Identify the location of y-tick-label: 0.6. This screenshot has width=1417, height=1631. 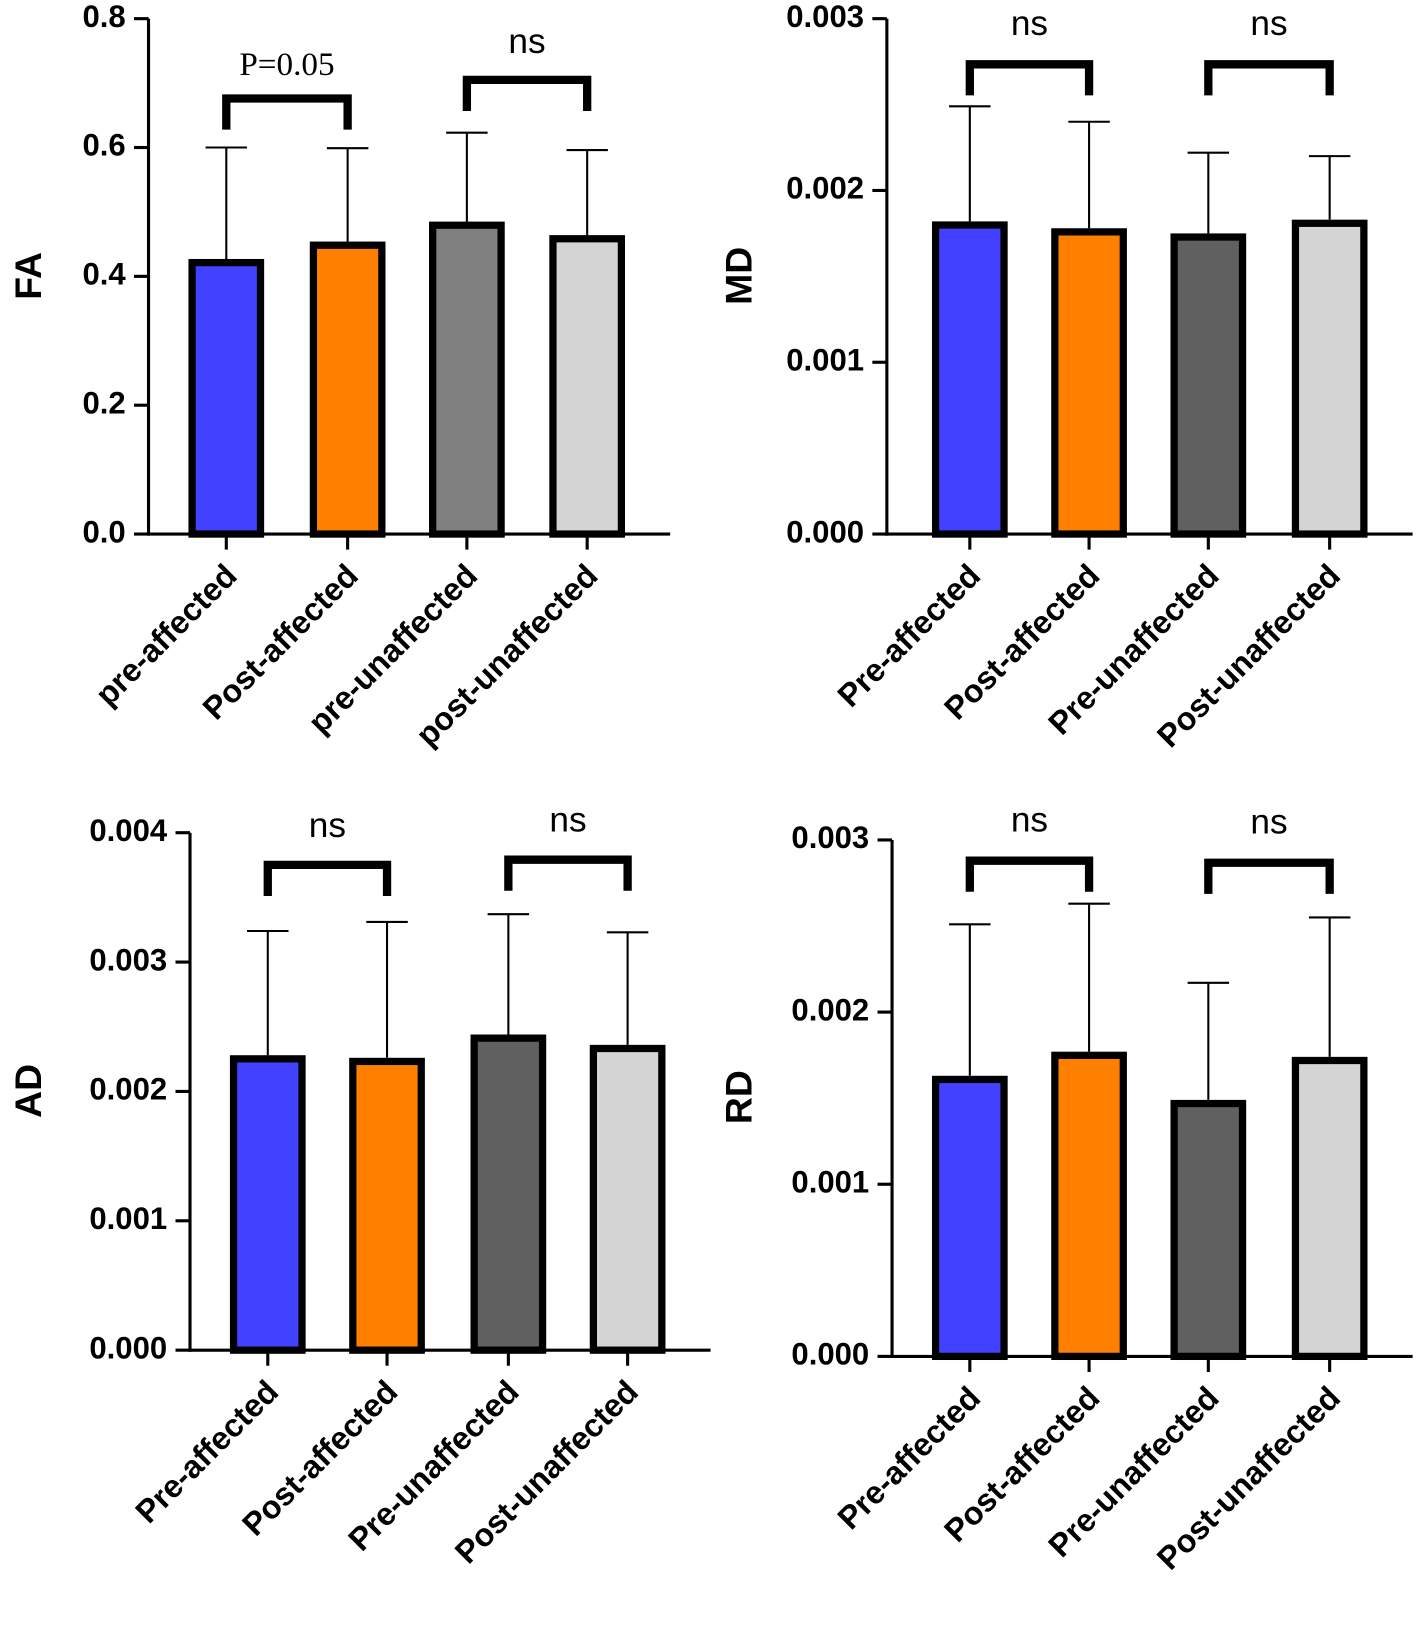
(103, 145).